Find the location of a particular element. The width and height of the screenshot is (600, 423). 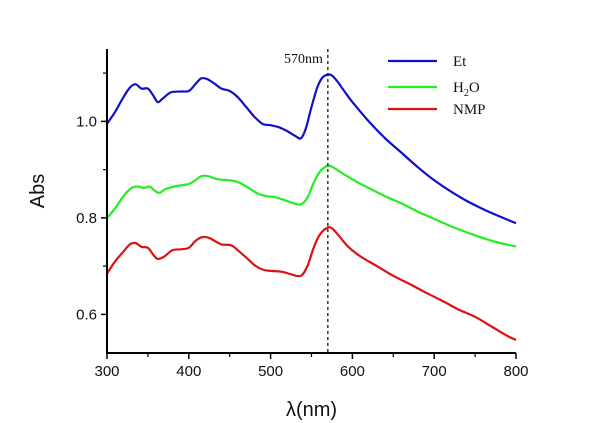

y-tick-label: 0.6 is located at coordinates (86, 314).